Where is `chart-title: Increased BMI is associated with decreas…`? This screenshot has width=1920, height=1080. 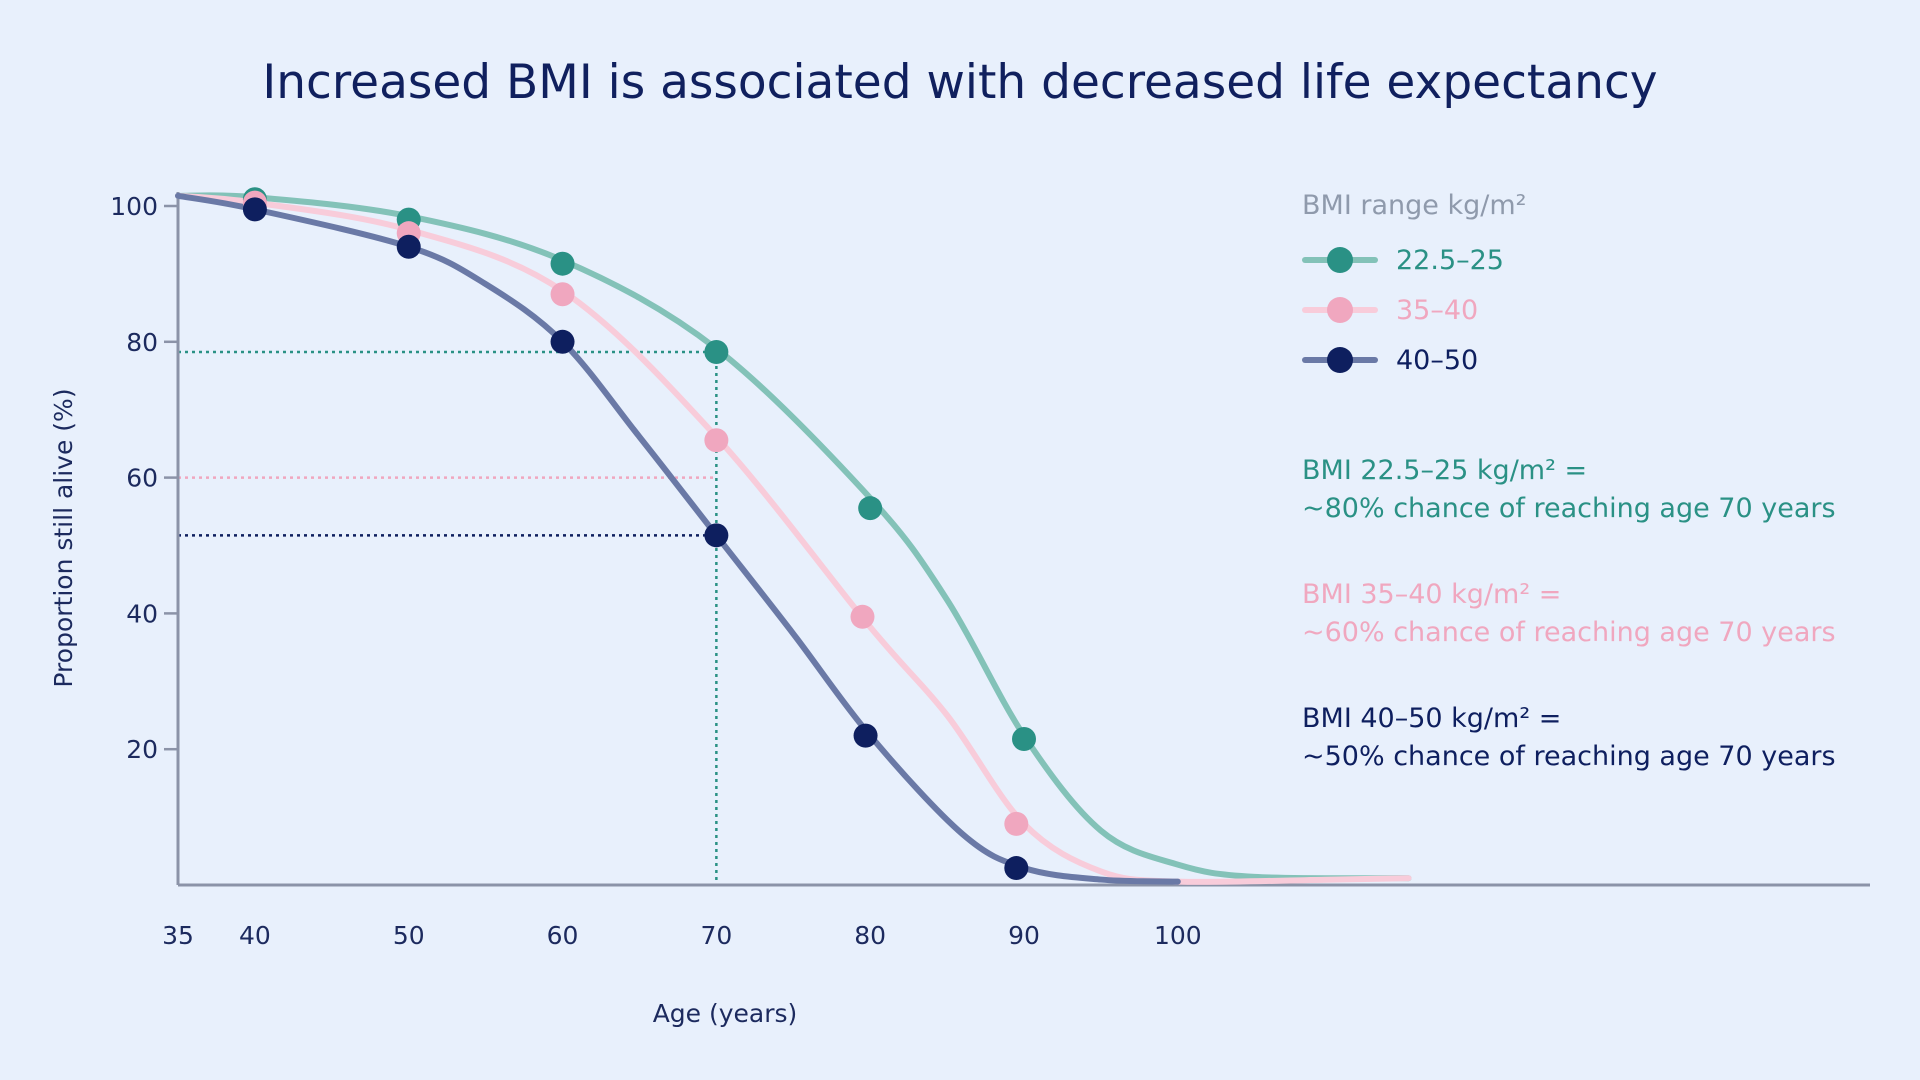 chart-title: Increased BMI is associated with decreas… is located at coordinates (960, 82).